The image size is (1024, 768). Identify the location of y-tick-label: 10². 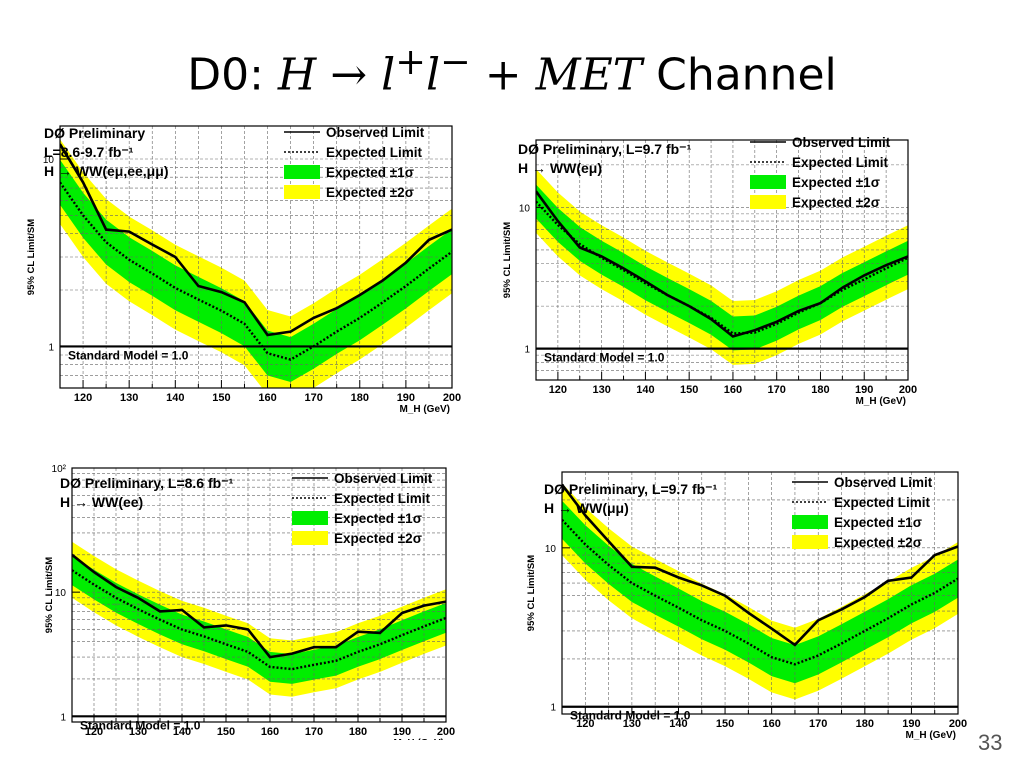
(59, 469).